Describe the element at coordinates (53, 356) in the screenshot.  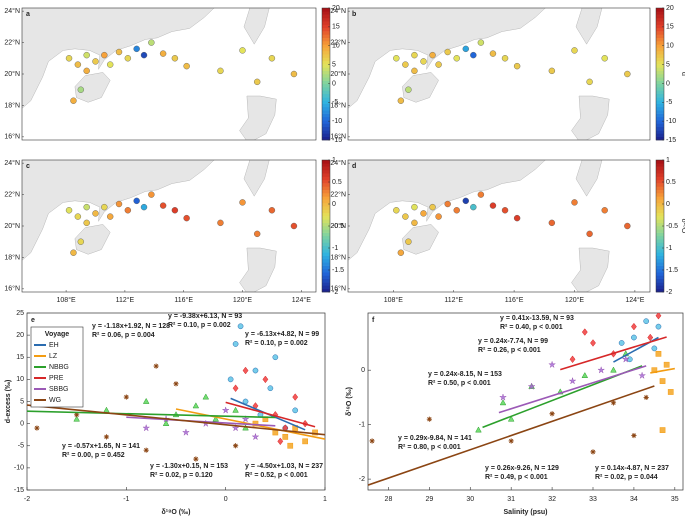
I see `legend-label: LZ` at that location.